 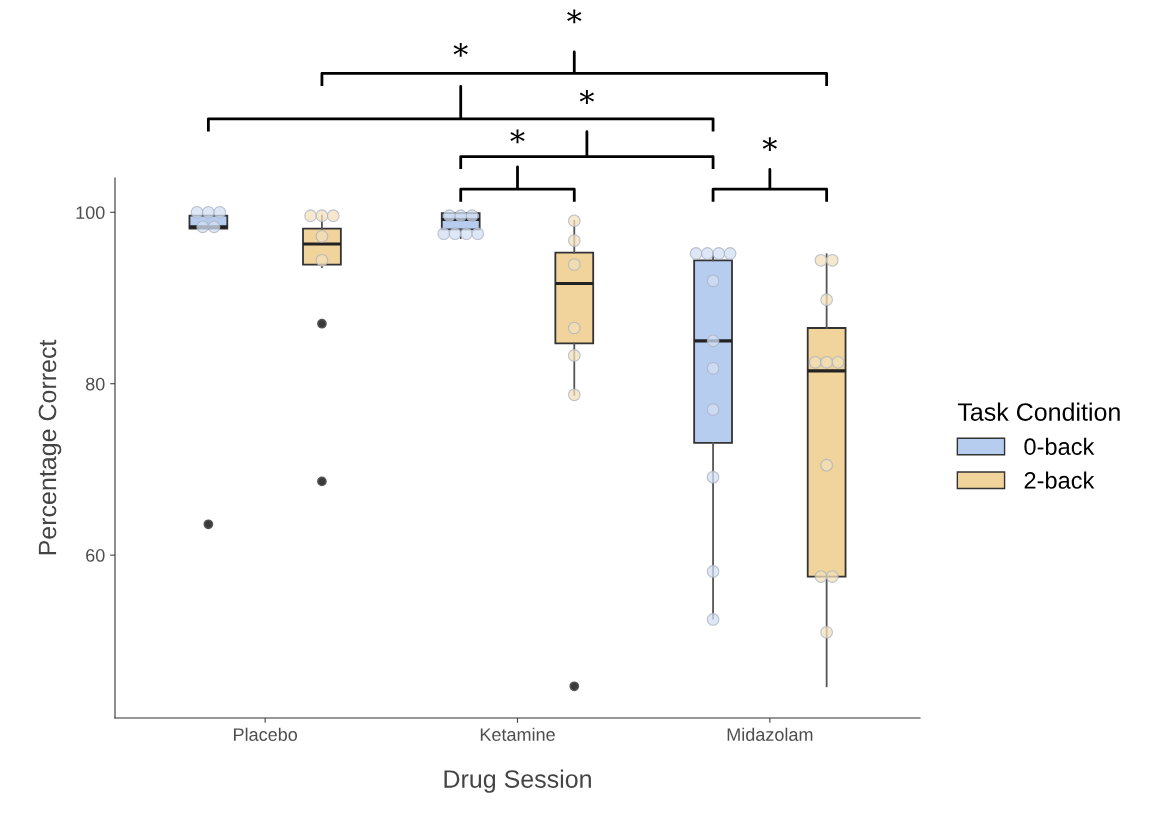 What do you see at coordinates (517, 734) in the screenshot?
I see `x-tick-label: Ketamine` at bounding box center [517, 734].